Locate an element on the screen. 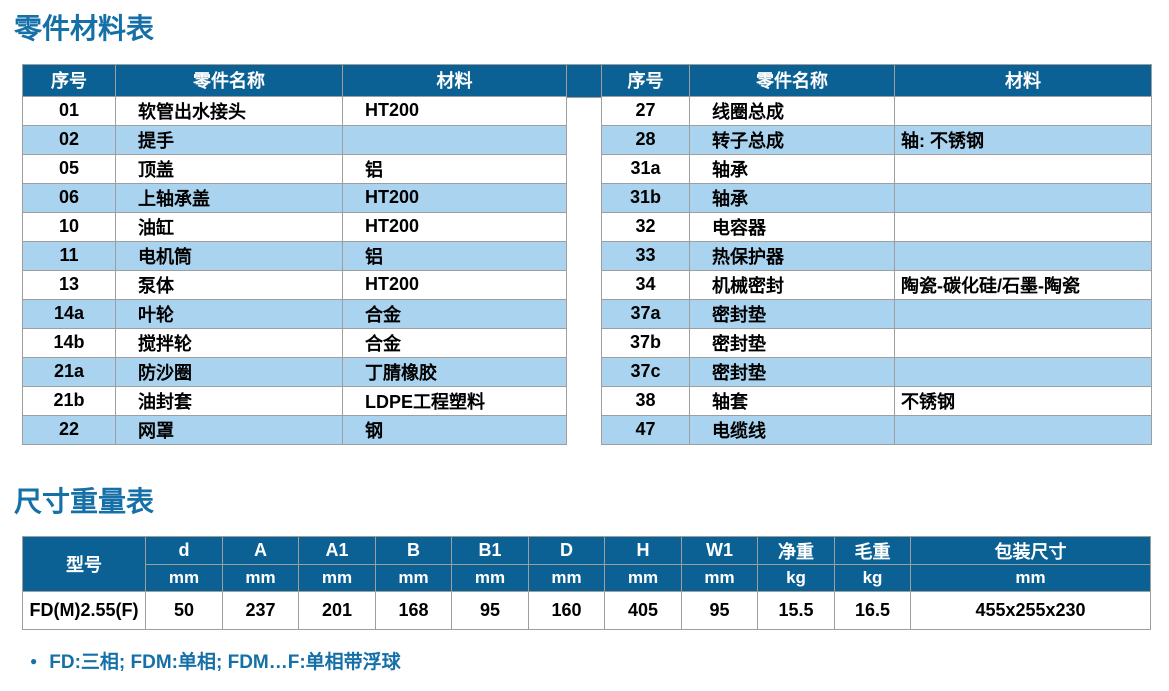 This screenshot has width=1169, height=691. table-row: 31a 轴承 is located at coordinates (876, 168).